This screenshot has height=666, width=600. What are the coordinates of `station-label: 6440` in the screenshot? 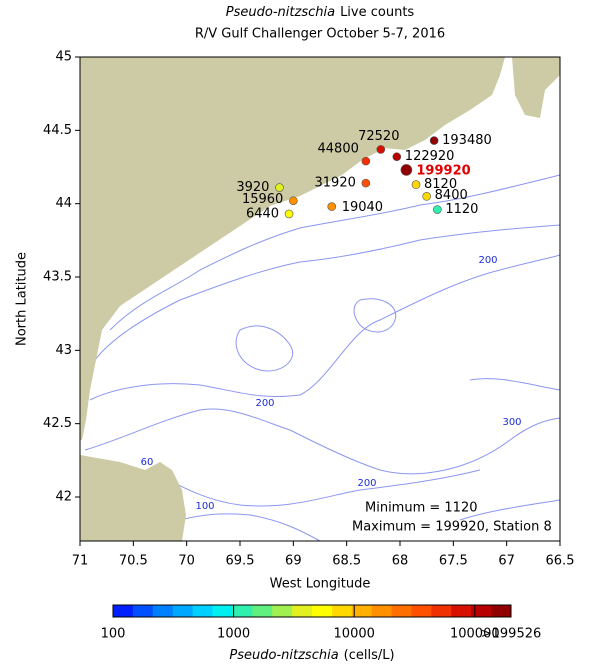 It's located at (262, 213).